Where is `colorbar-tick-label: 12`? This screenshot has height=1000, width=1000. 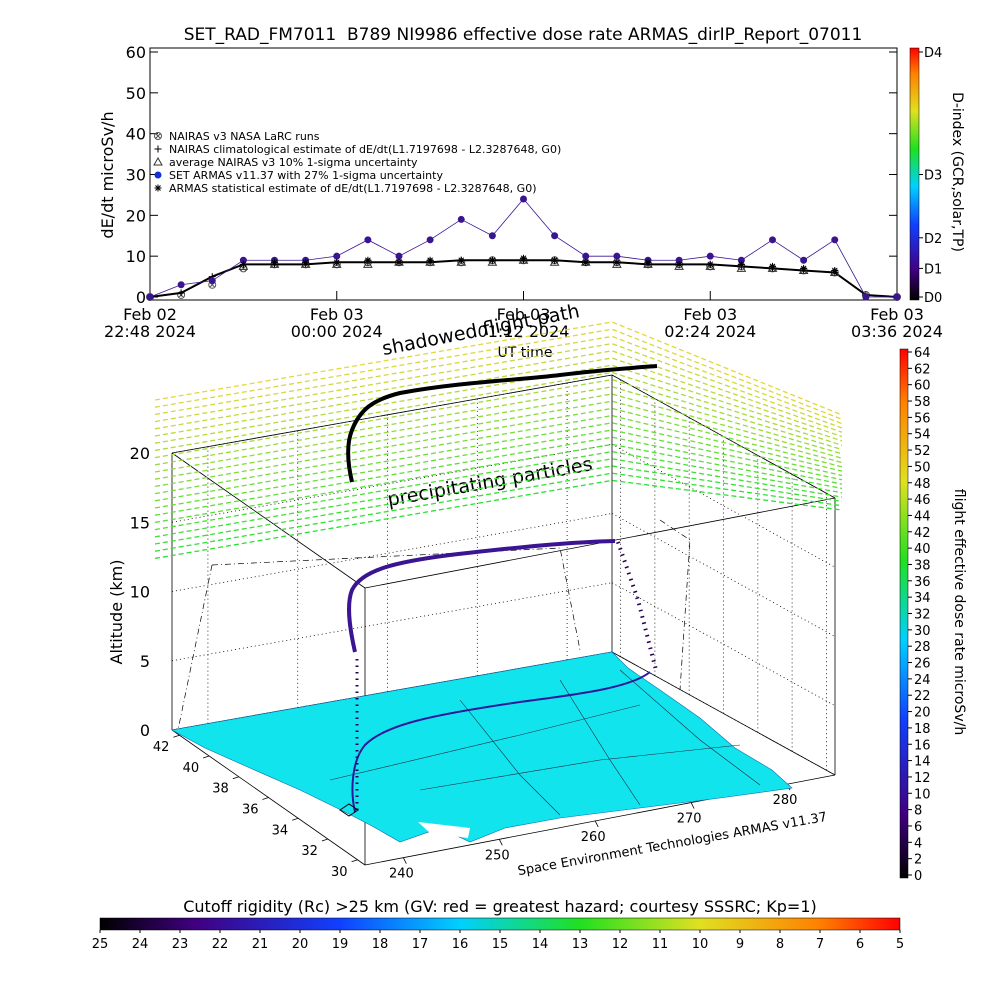 colorbar-tick-label: 12 is located at coordinates (620, 944).